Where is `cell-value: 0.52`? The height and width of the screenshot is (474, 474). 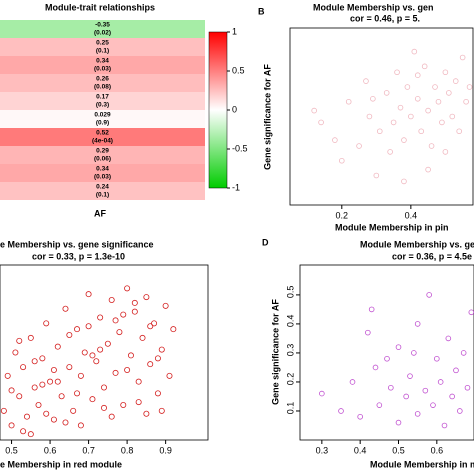 cell-value: 0.52 is located at coordinates (102, 133).